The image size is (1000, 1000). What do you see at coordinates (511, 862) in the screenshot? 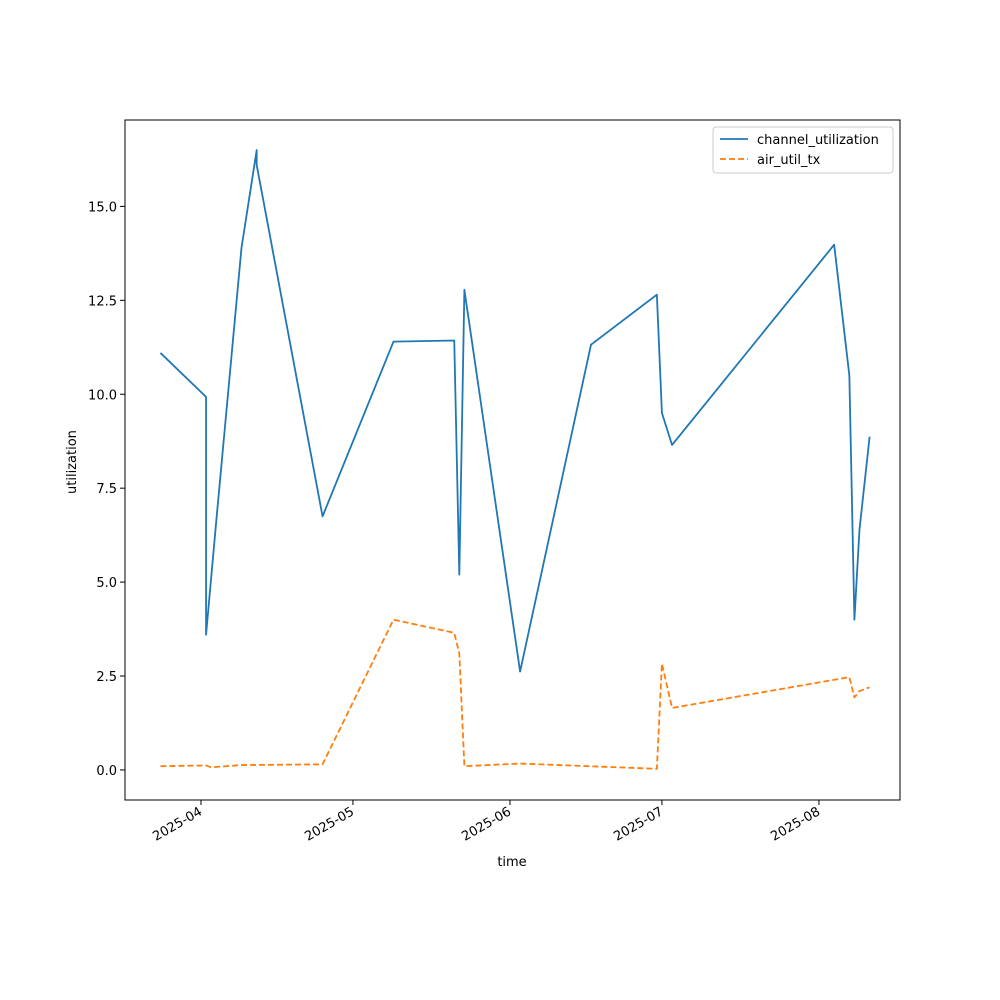
I see `x-axis-title: time` at bounding box center [511, 862].